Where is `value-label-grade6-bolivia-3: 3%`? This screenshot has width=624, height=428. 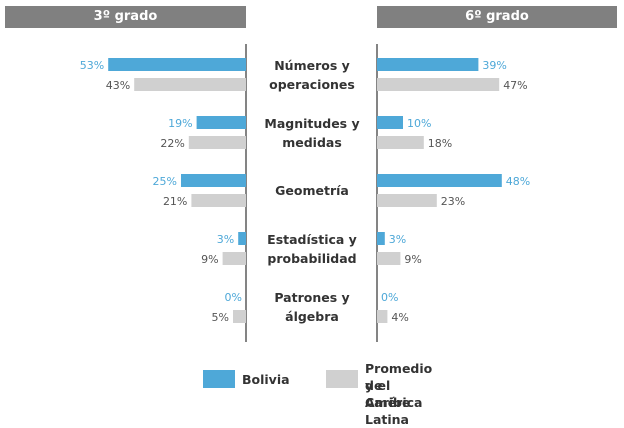 value-label-grade6-bolivia-3: 3% is located at coordinates (397, 239).